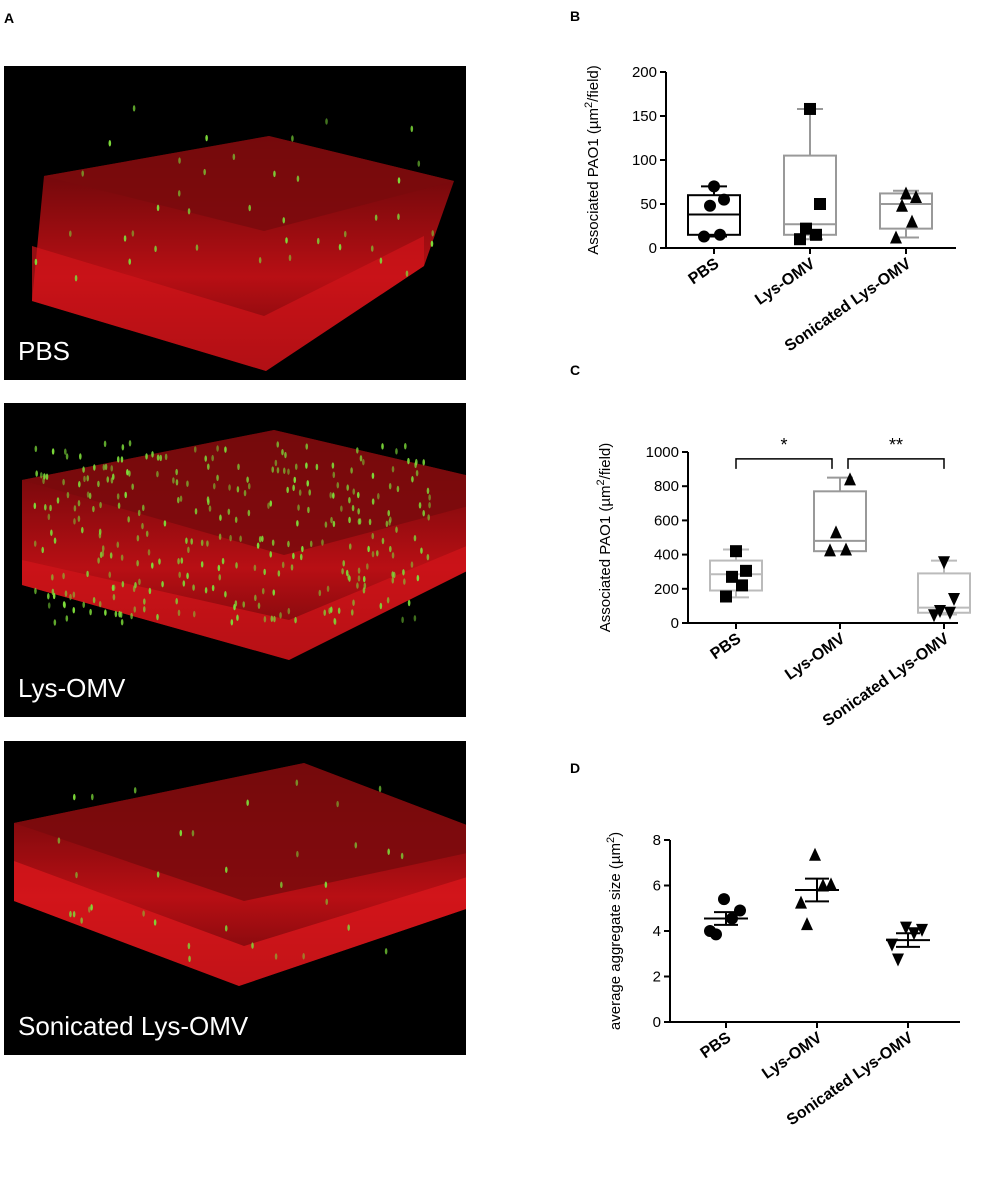 The image size is (1000, 1178). I want to click on significance-label: *, so click(783, 445).